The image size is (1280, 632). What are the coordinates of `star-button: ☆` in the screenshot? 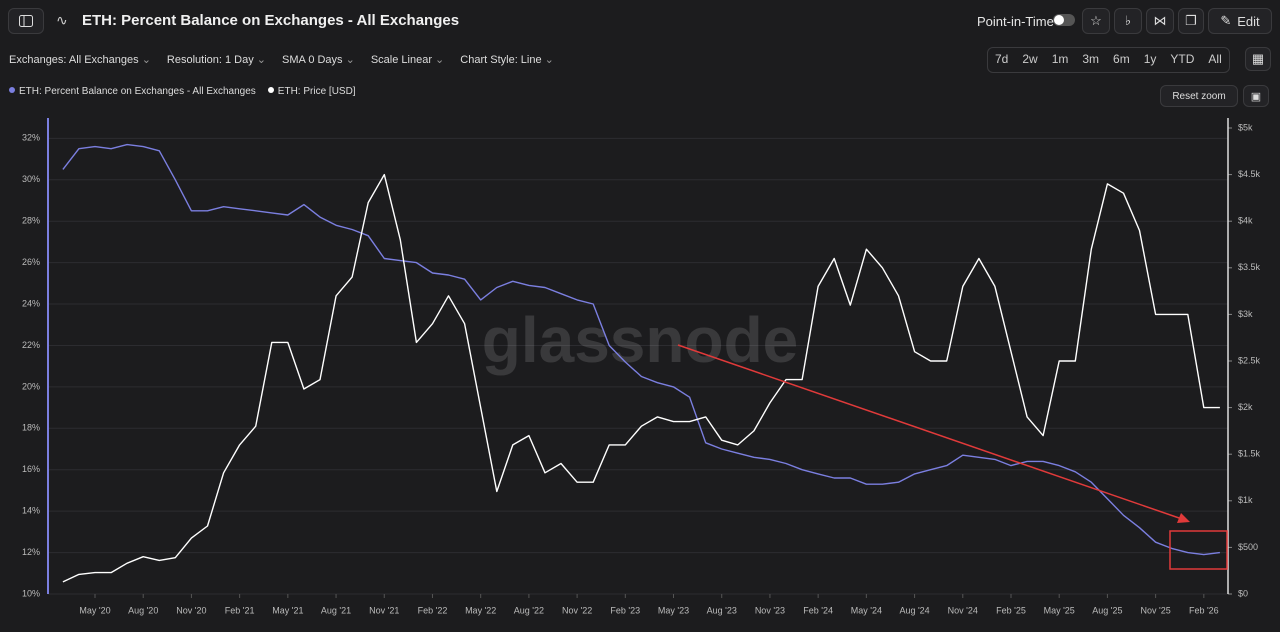 It's located at (1096, 21).